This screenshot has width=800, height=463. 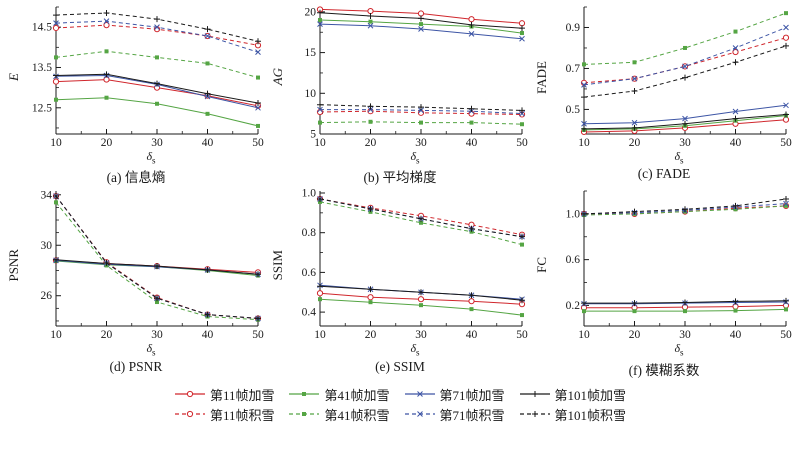 What do you see at coordinates (573, 69) in the screenshot?
I see `svg-text: 0.7` at bounding box center [573, 69].